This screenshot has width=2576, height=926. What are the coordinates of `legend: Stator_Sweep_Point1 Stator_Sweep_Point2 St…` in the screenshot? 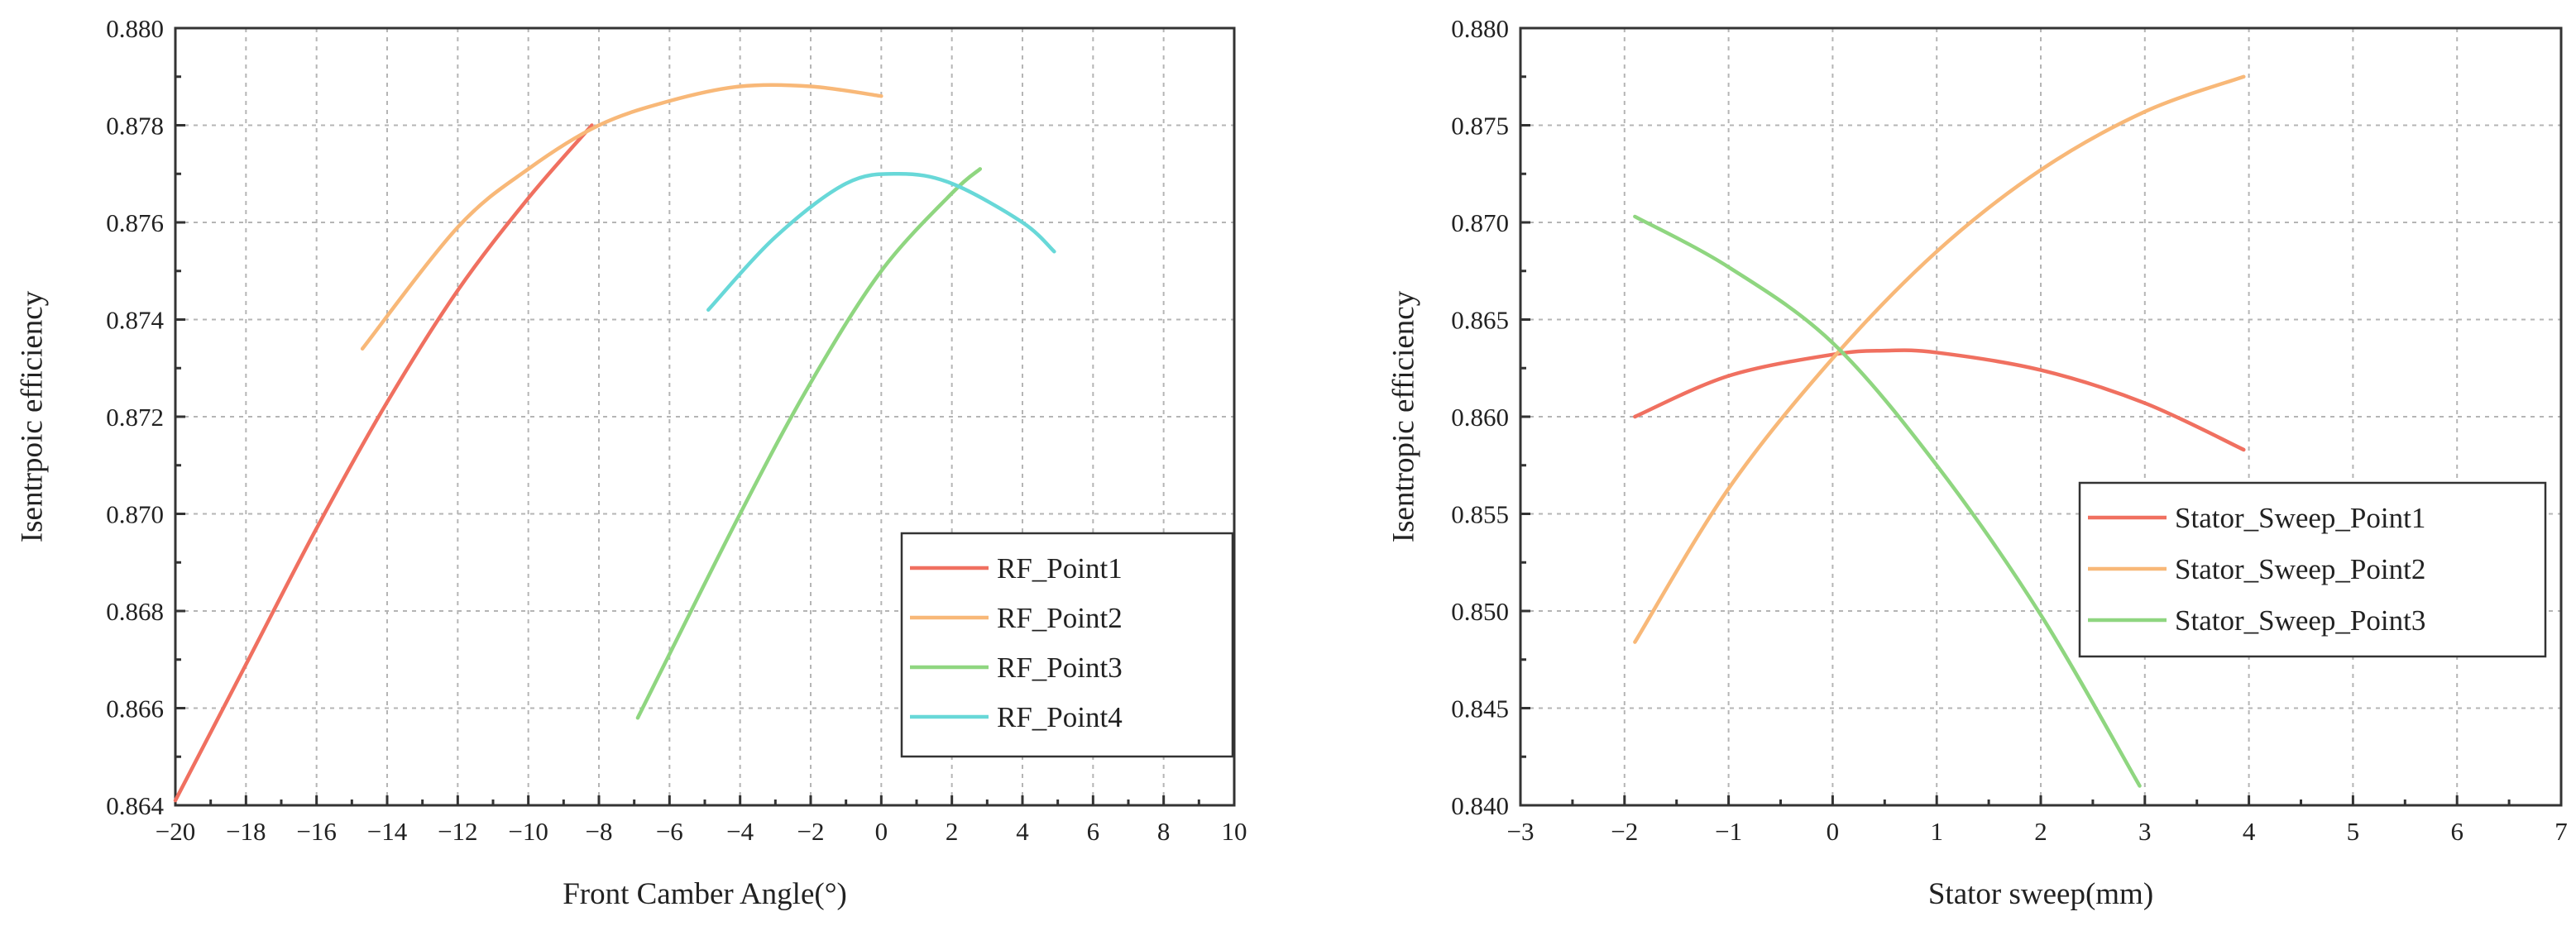 It's located at (2313, 569).